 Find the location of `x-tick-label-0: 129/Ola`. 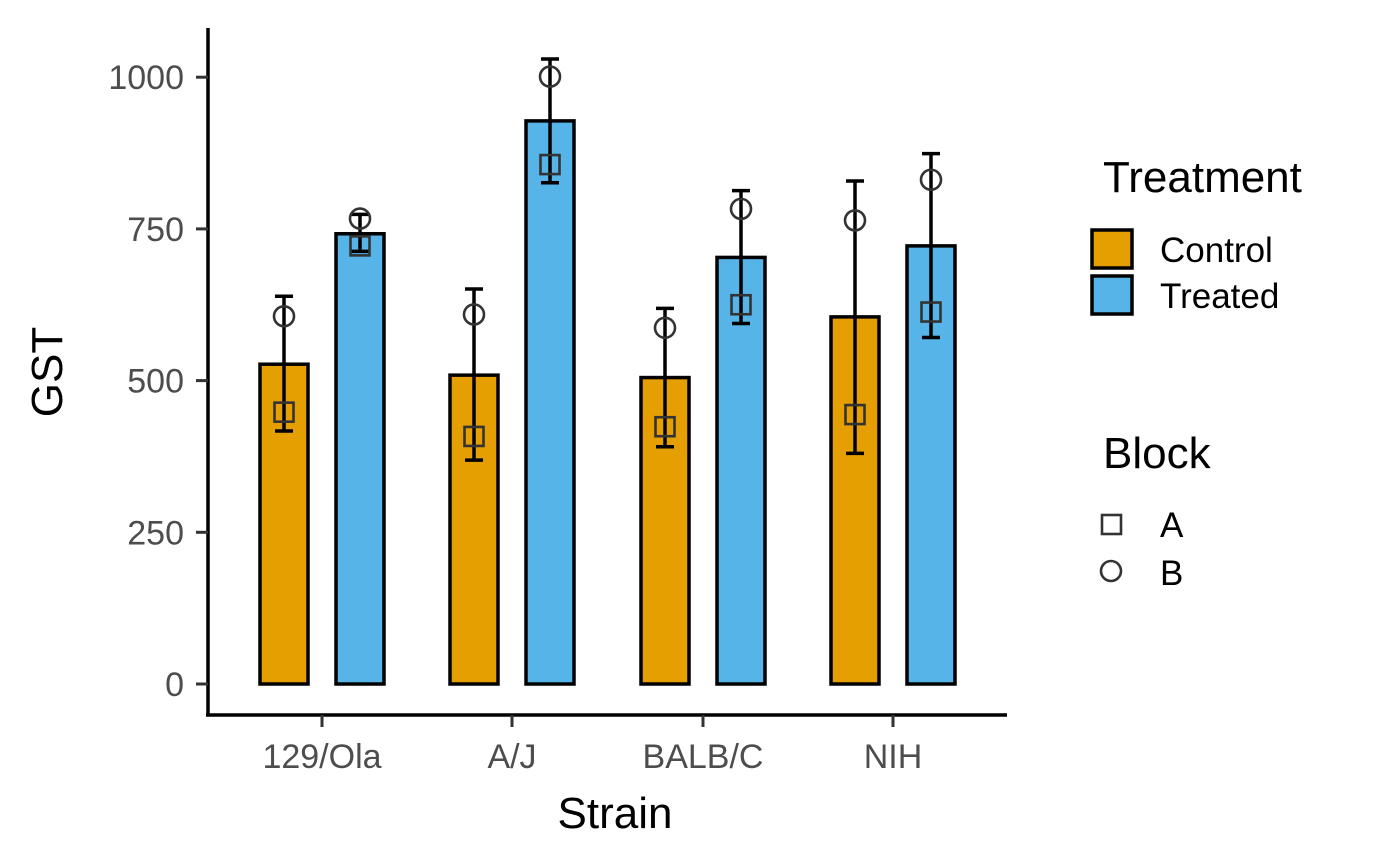

x-tick-label-0: 129/Ola is located at coordinates (321, 757).